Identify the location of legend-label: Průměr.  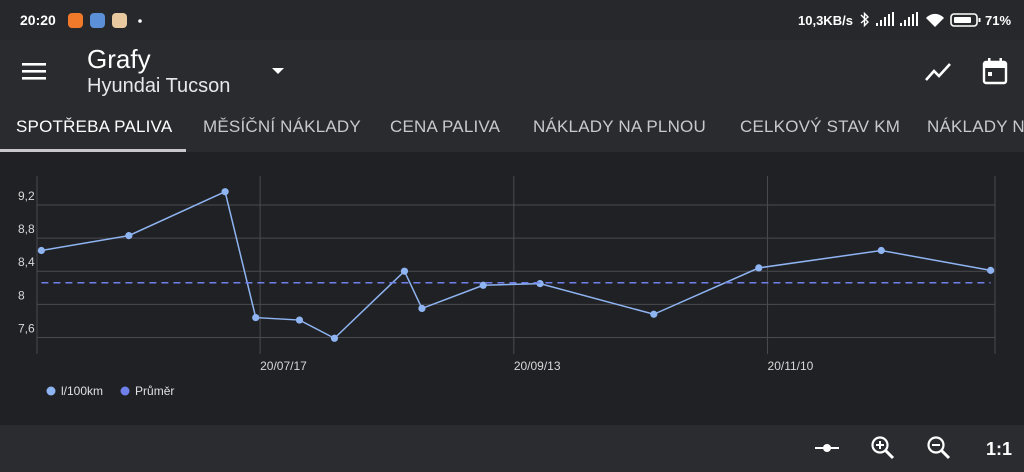
(154, 391).